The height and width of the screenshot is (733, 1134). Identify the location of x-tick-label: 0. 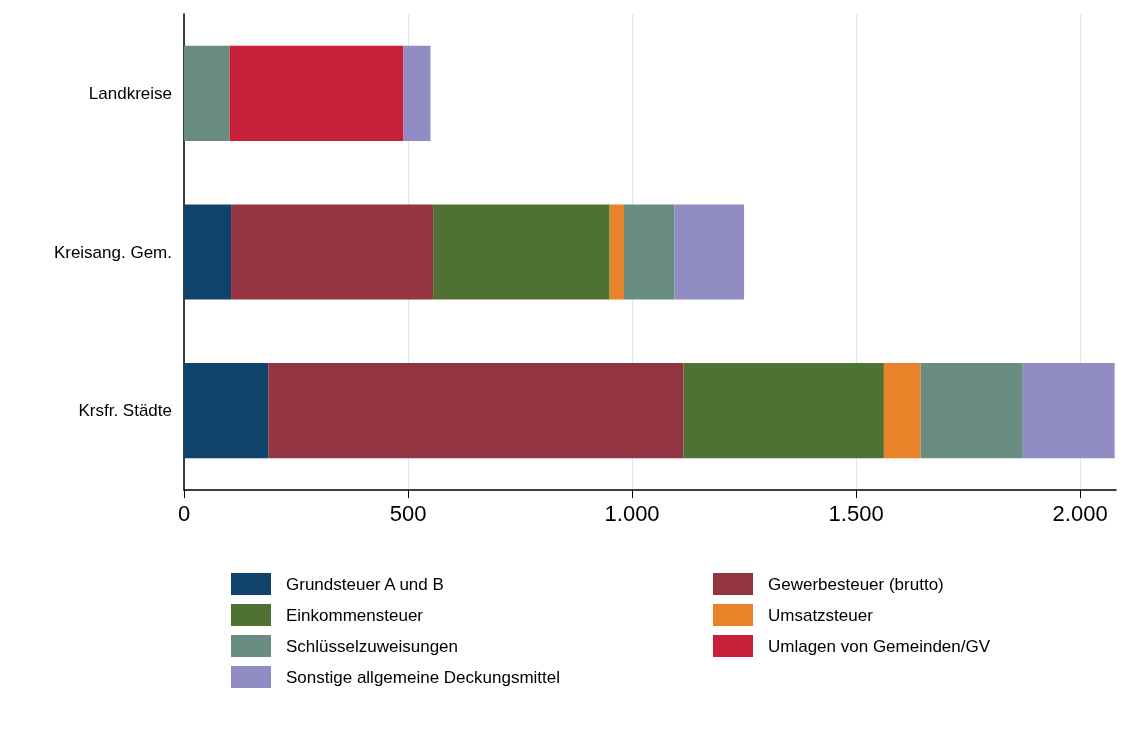
(184, 513).